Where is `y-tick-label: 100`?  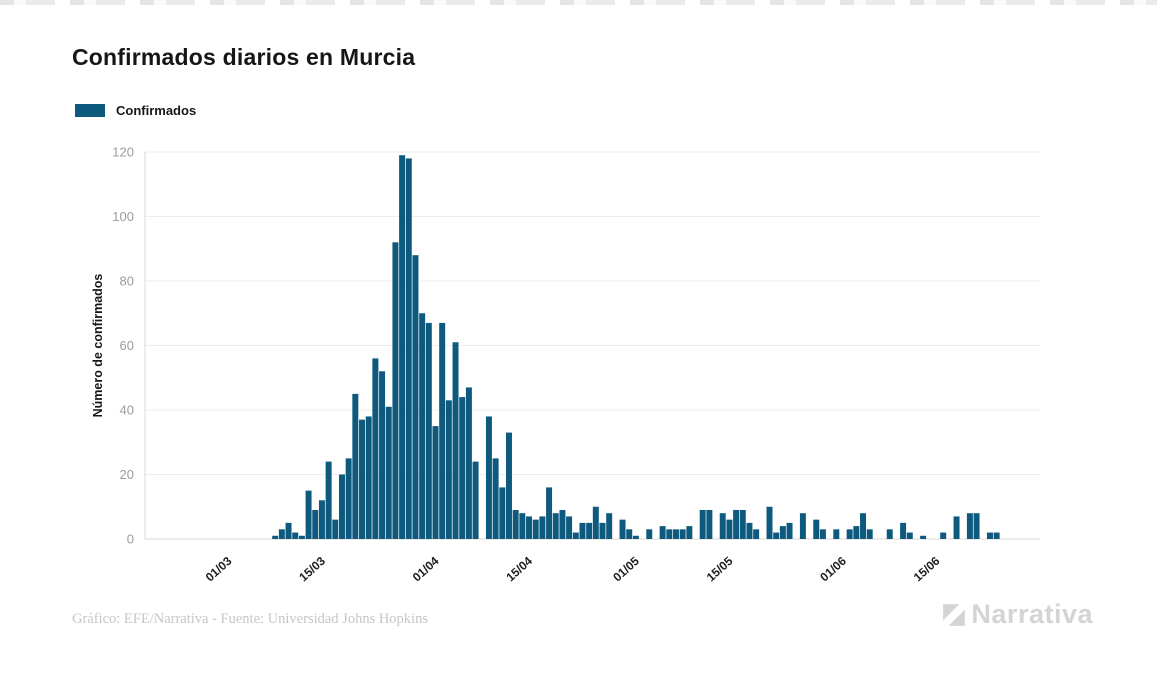
y-tick-label: 100 is located at coordinates (123, 216).